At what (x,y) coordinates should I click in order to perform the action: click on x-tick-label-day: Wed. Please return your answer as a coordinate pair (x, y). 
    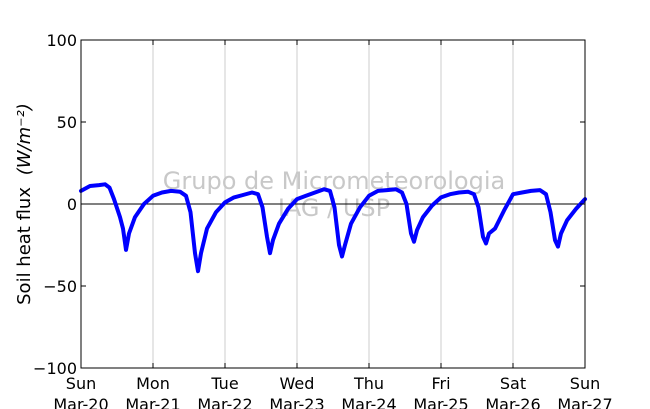
    Looking at the image, I should click on (297, 383).